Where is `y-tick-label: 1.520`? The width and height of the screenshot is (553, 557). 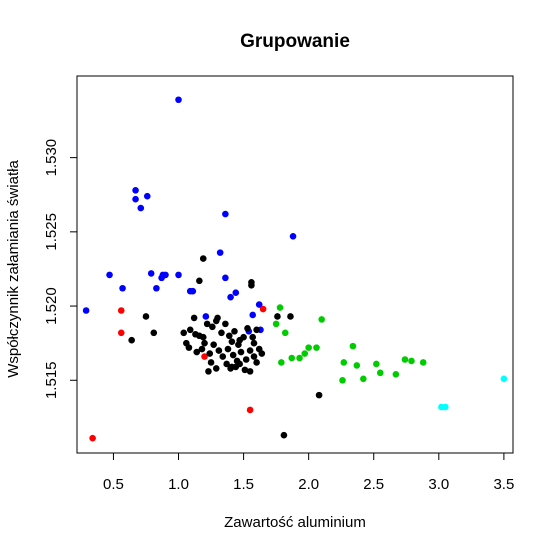 y-tick-label: 1.520 is located at coordinates (51, 306).